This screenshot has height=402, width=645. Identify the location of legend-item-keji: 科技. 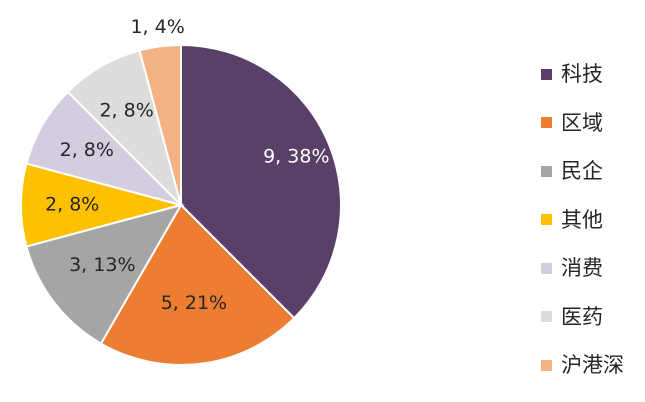
(582, 74).